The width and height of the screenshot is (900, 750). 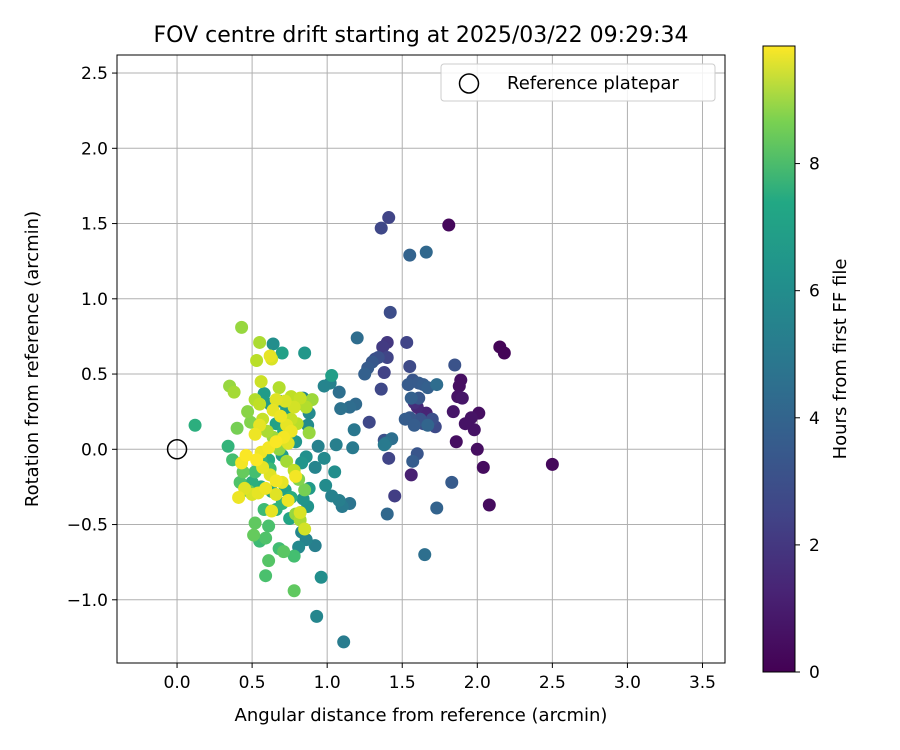 What do you see at coordinates (94, 450) in the screenshot?
I see `y-tick-label: 0.0` at bounding box center [94, 450].